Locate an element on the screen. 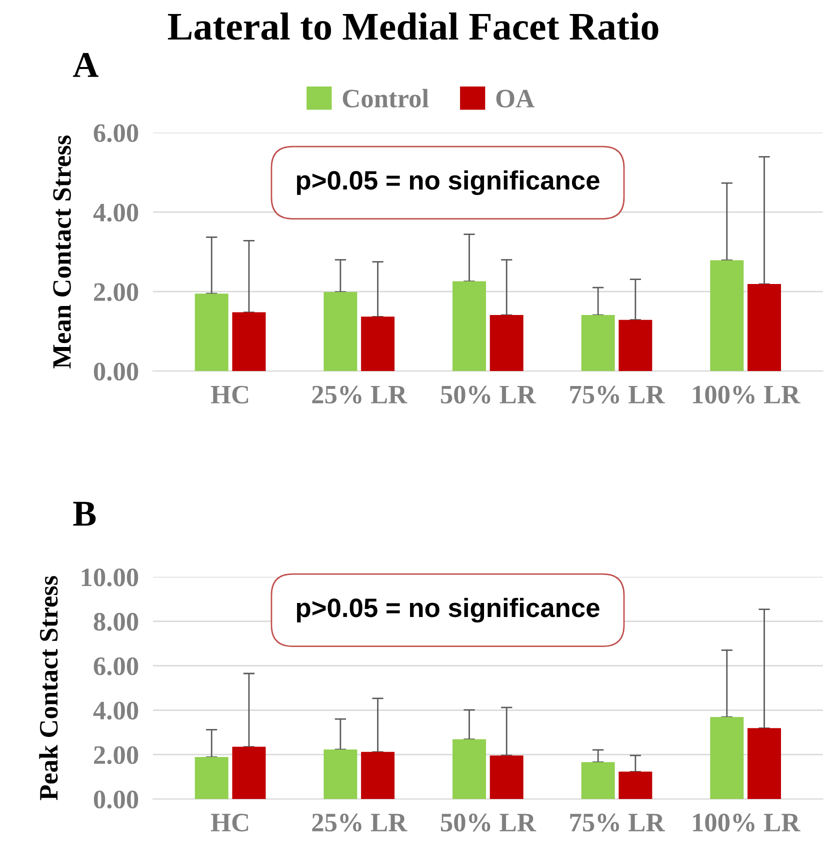 Image resolution: width=827 pixels, height=861 pixels. y-axis-title: Peak Contact Stress is located at coordinates (48, 688).